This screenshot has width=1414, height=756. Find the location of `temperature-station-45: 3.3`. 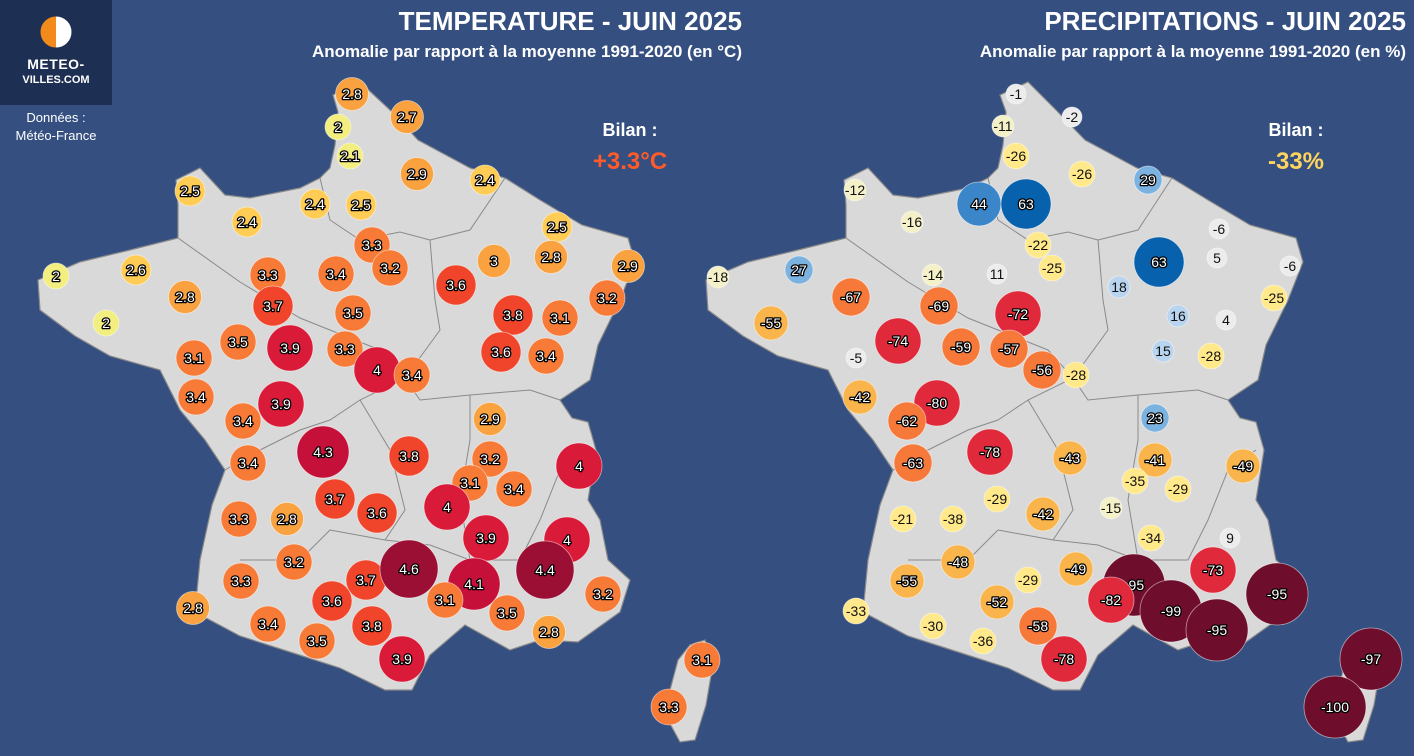

temperature-station-45: 3.3 is located at coordinates (239, 519).